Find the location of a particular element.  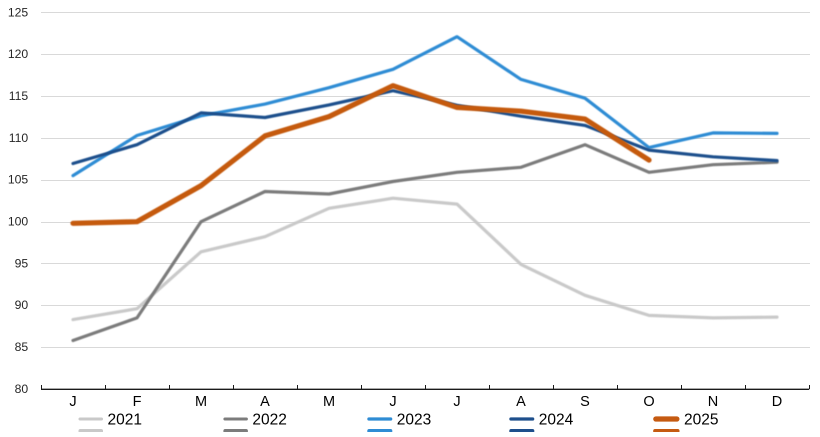

svg-text: 95 is located at coordinates (22, 263).